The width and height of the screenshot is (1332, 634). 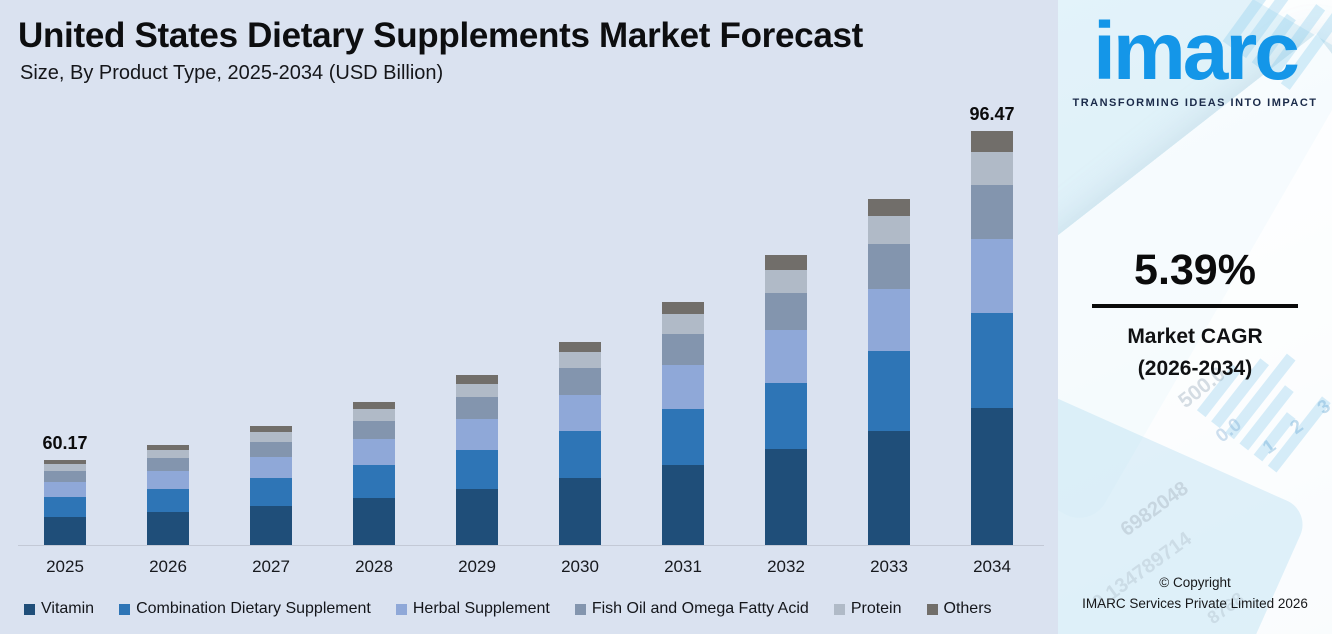 I want to click on legend-item: Herbal Supplement, so click(x=472, y=609).